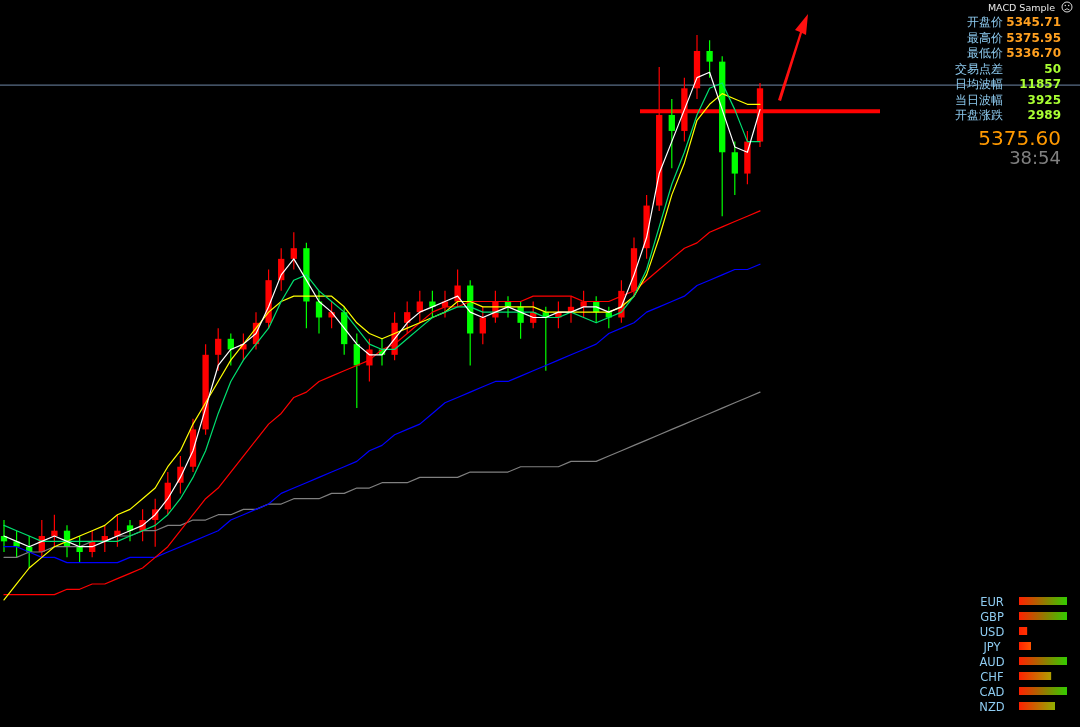 The image size is (1080, 727). What do you see at coordinates (992, 691) in the screenshot?
I see `y-tick-label: CAD` at bounding box center [992, 691].